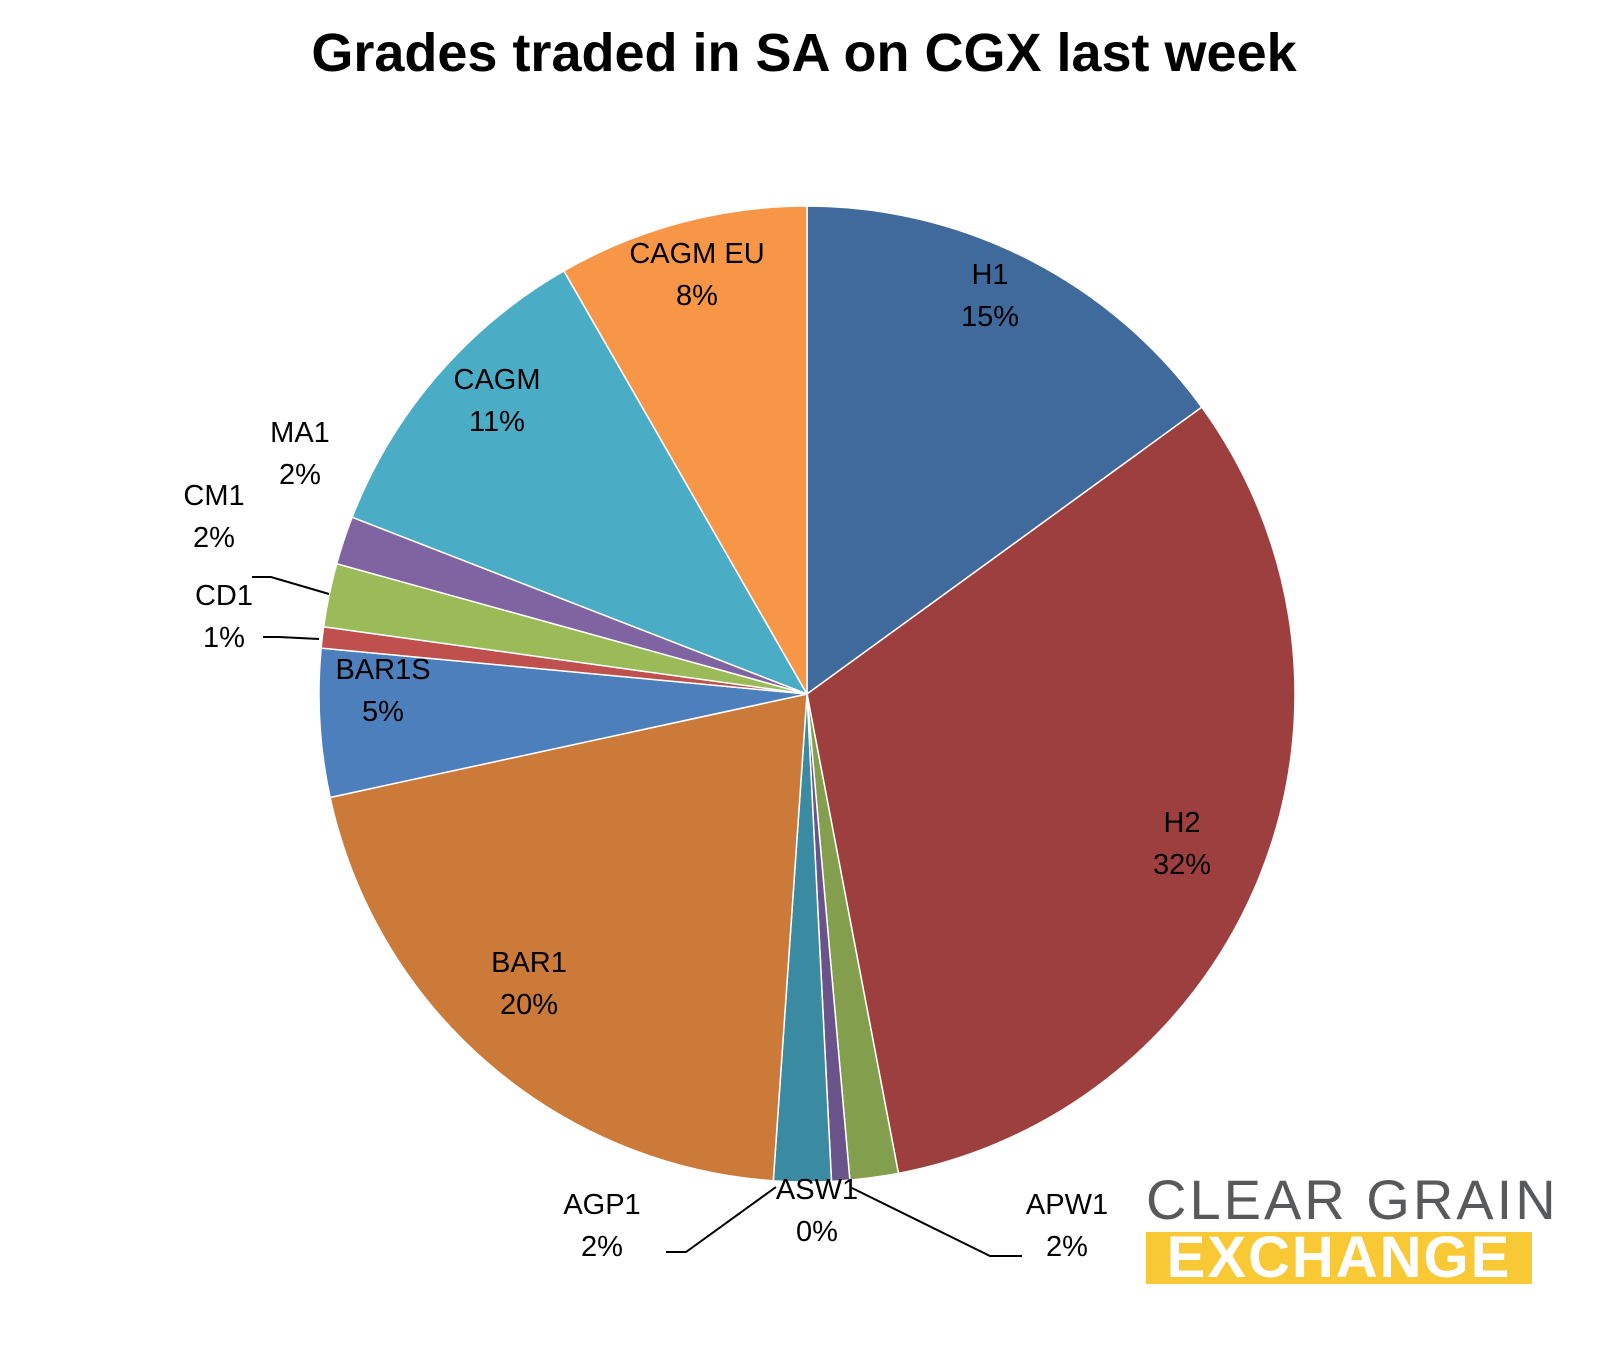 This screenshot has width=1608, height=1351. I want to click on slice-percent-asw1: 0%, so click(817, 1232).